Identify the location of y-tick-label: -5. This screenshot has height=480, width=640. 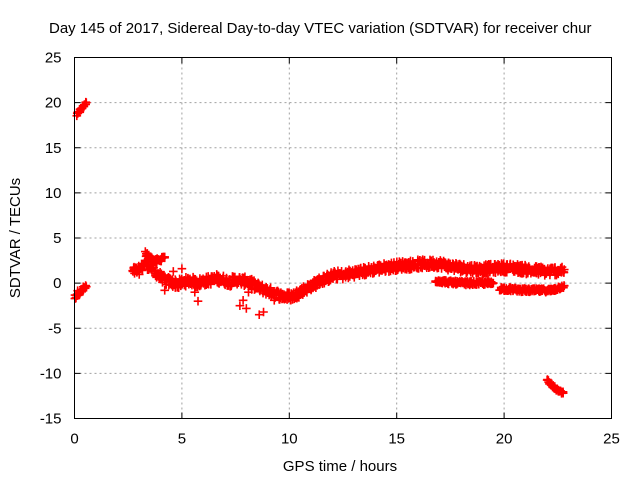
(54, 328).